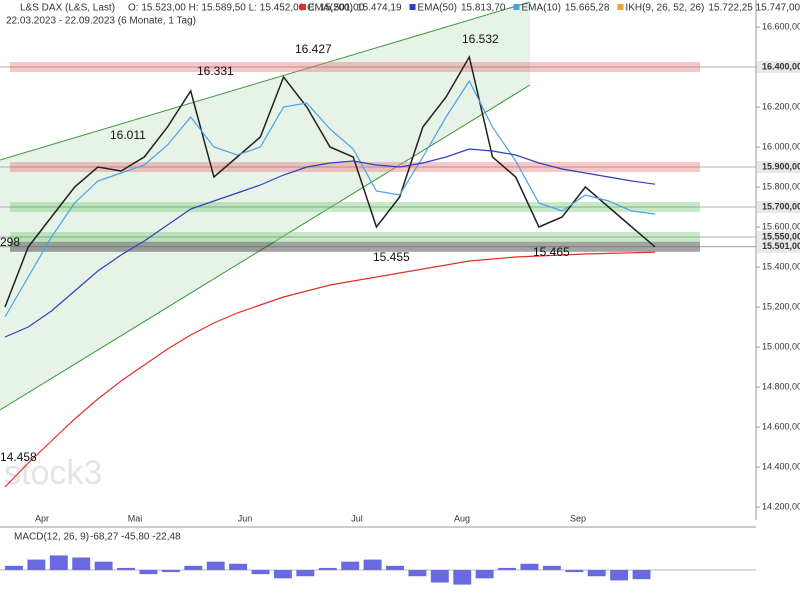 Image resolution: width=800 pixels, height=600 pixels. I want to click on y-tick-label: 15.800,00, so click(781, 186).